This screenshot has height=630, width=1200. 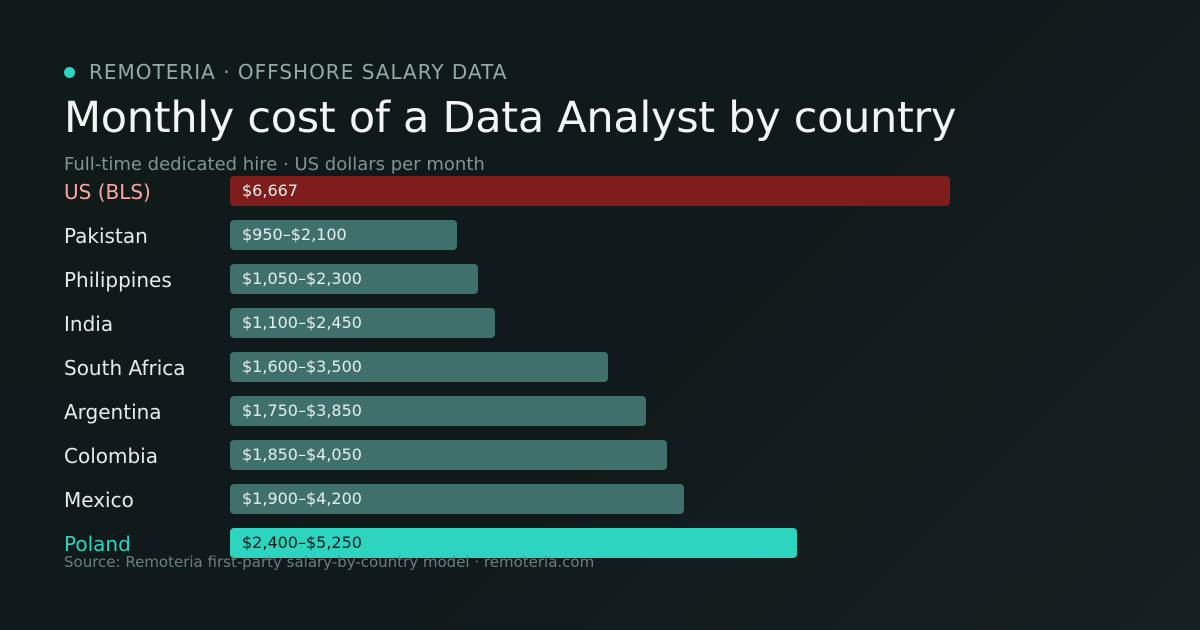 What do you see at coordinates (111, 456) in the screenshot?
I see `category-label: Colombia` at bounding box center [111, 456].